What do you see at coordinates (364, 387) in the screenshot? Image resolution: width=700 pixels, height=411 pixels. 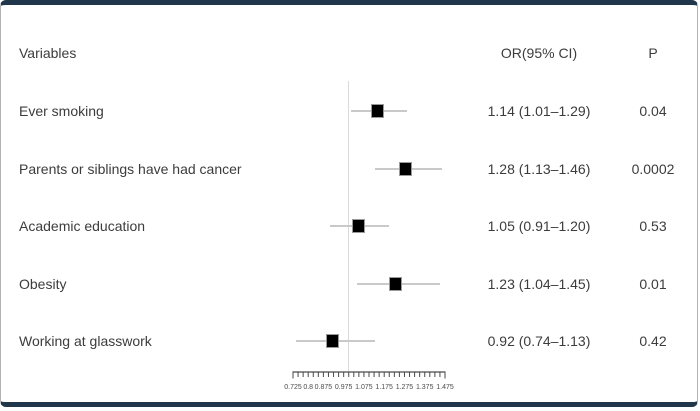 I see `x-axis-tick-label: 1.075` at bounding box center [364, 387].